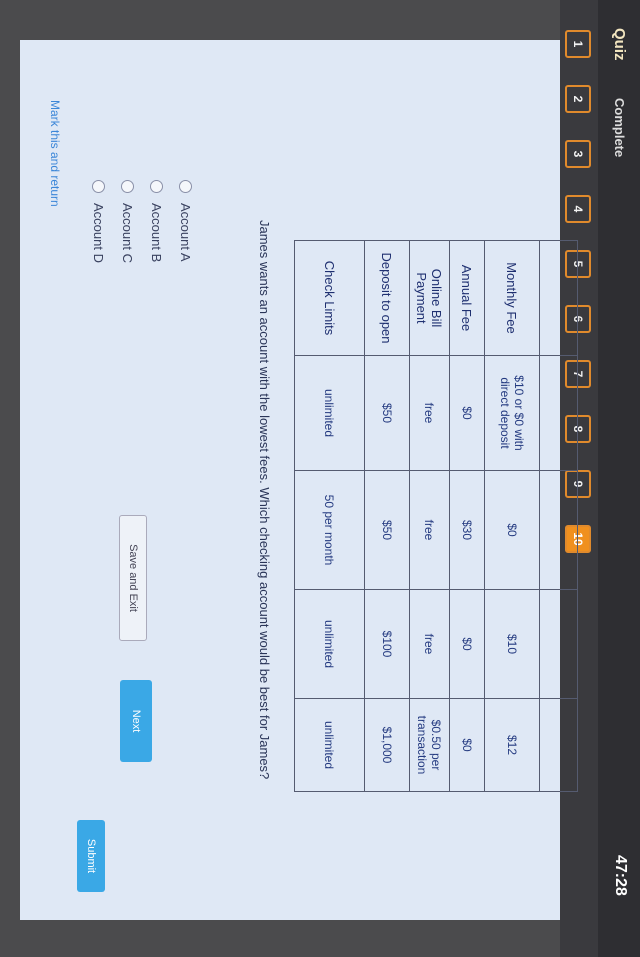 The height and width of the screenshot is (957, 640). What do you see at coordinates (329, 298) in the screenshot?
I see `row-label: Check Limits` at bounding box center [329, 298].